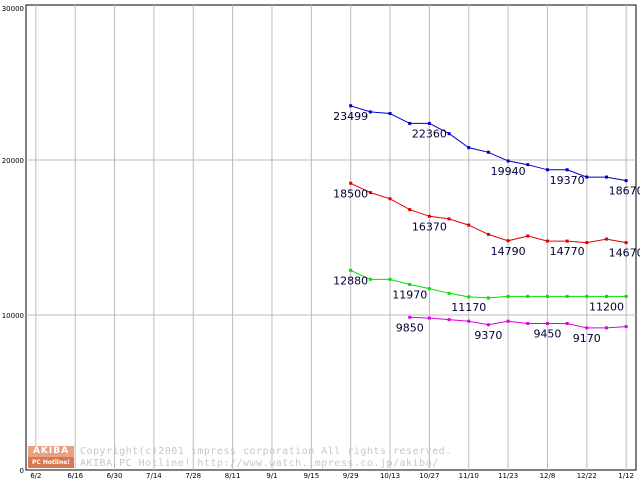 The width and height of the screenshot is (640, 480). What do you see at coordinates (429, 476) in the screenshot?
I see `x-tick-label: 10/27` at bounding box center [429, 476].